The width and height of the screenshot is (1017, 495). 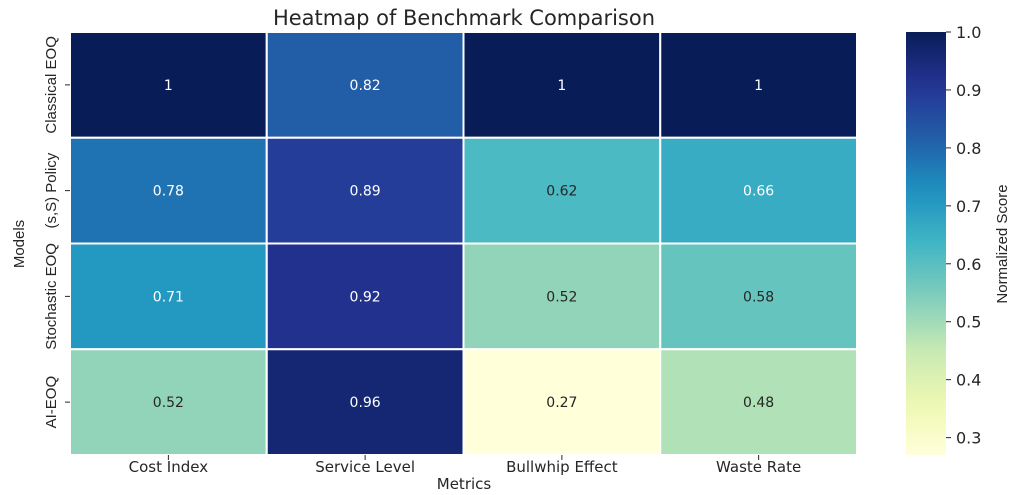 What do you see at coordinates (926, 243) in the screenshot?
I see `colorbar` at bounding box center [926, 243].